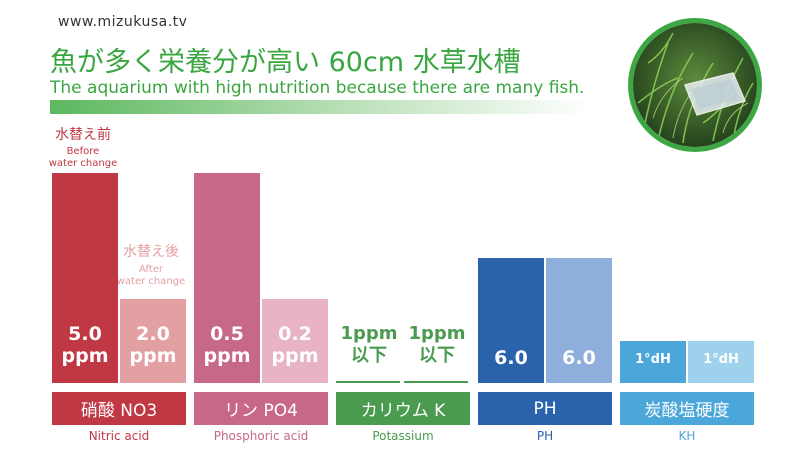 Image resolution: width=800 pixels, height=450 pixels. What do you see at coordinates (85, 334) in the screenshot?
I see `nitric-before-value: 5.0` at bounding box center [85, 334].